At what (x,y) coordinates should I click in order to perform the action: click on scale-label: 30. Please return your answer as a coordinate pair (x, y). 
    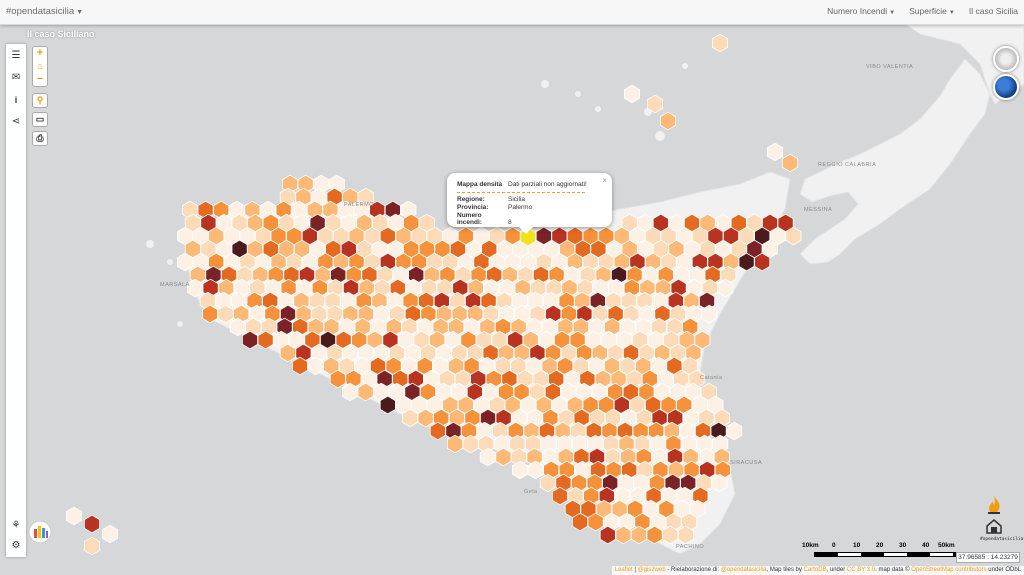
    Looking at the image, I should click on (903, 545).